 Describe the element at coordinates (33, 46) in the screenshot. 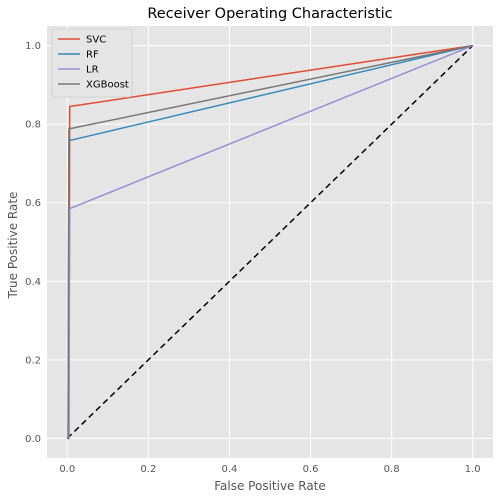

I see `y-tick-label: 1.0` at that location.